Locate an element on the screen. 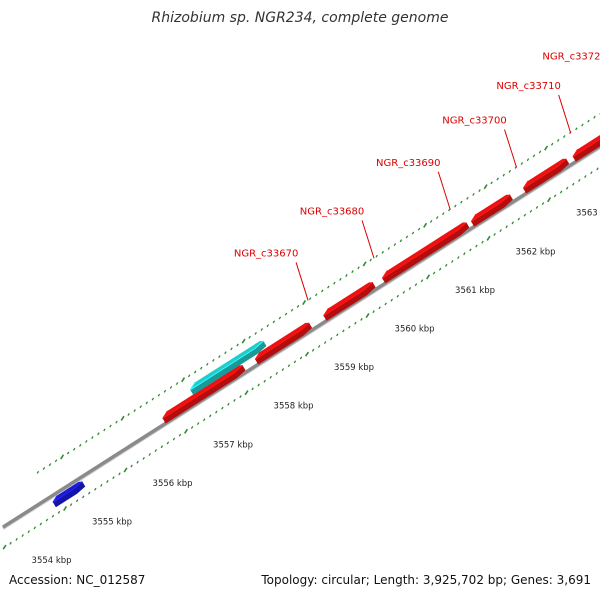  gene-arrow-face is located at coordinates (586, 145).